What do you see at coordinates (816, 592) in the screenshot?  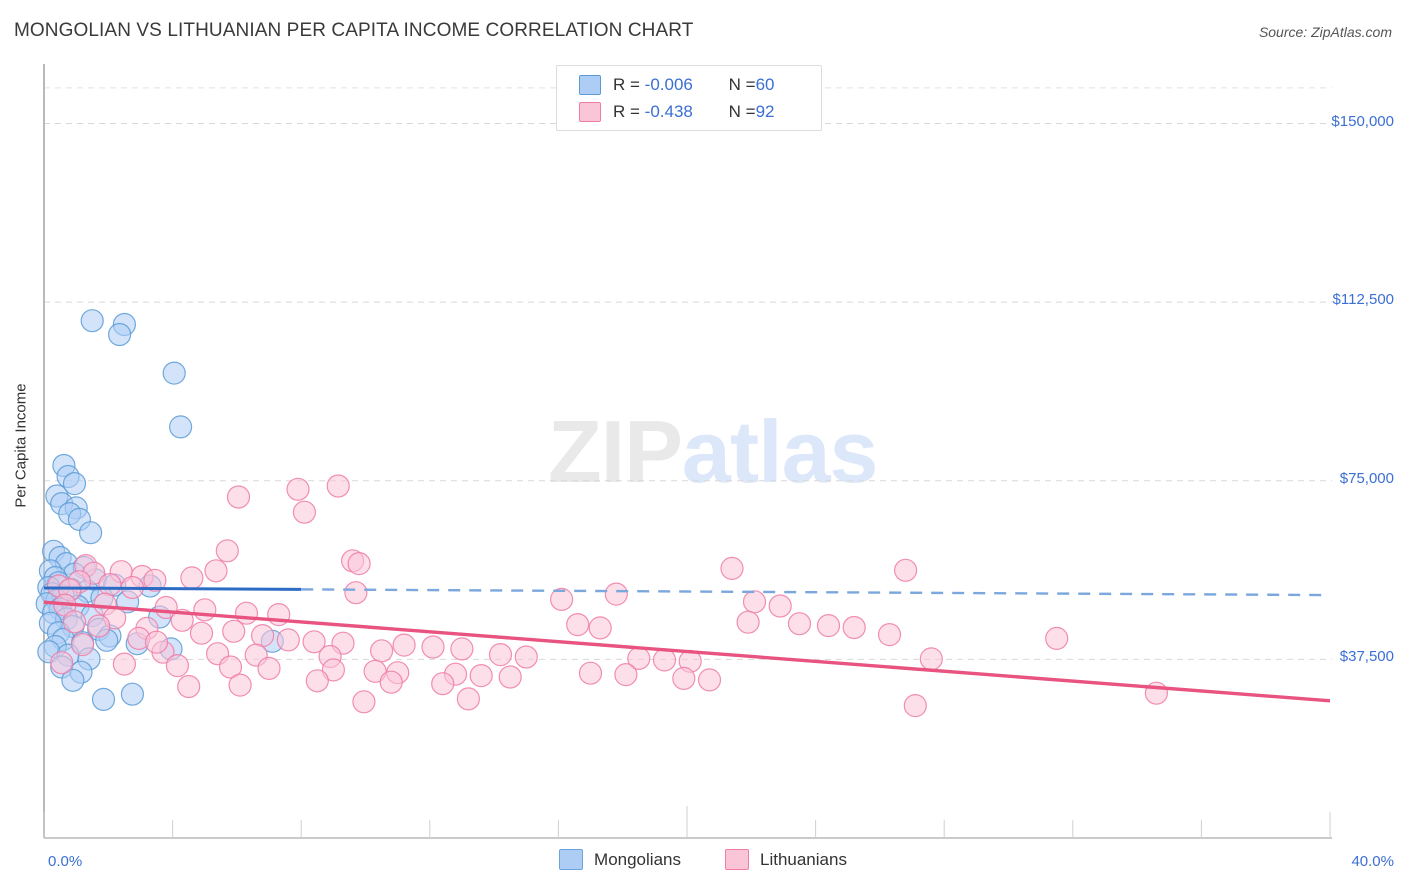 I see `trend-line-mongolians-dashed` at bounding box center [816, 592].